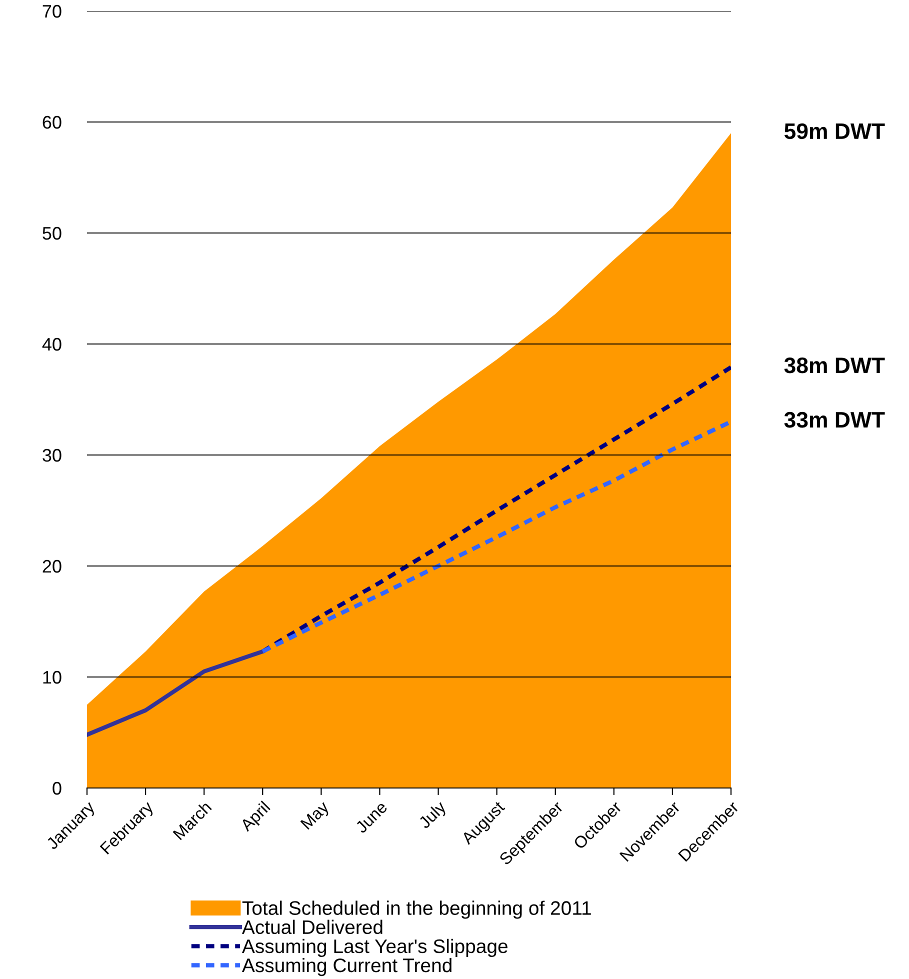  I want to click on y-tick-label: 0, so click(57, 788).